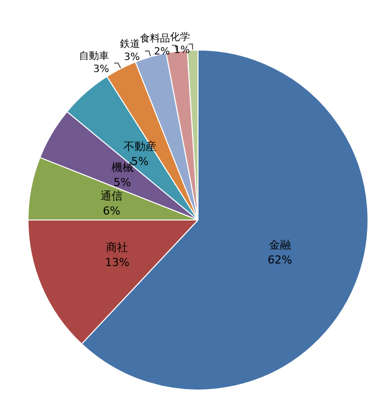 The image size is (389, 396). What do you see at coordinates (111, 211) in the screenshot?
I see `data-label: 6%` at bounding box center [111, 211].